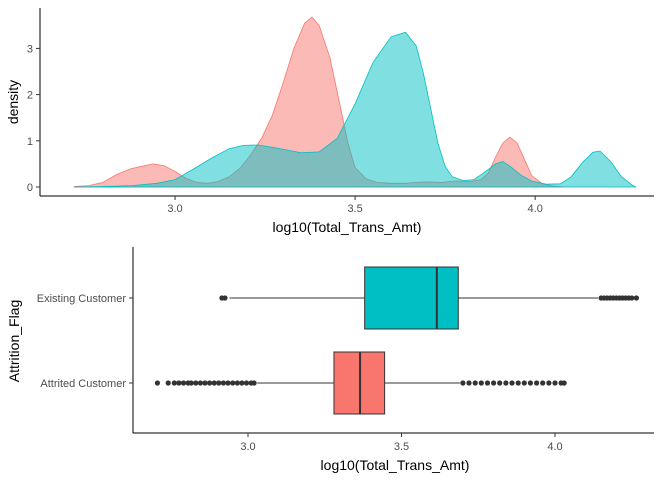  What do you see at coordinates (82, 299) in the screenshot?
I see `box-y-tick-label: Existing Customer` at bounding box center [82, 299].